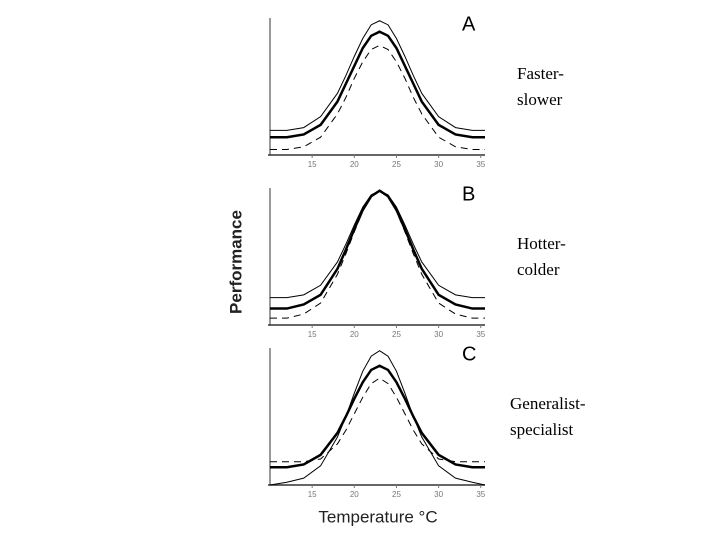  I want to click on panel-title: A, so click(469, 24).